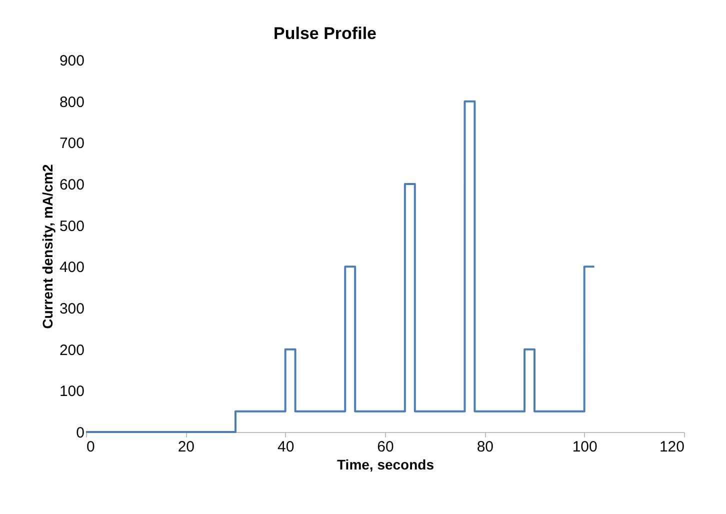 This screenshot has width=726, height=514. I want to click on x-tick-label: 20, so click(186, 447).